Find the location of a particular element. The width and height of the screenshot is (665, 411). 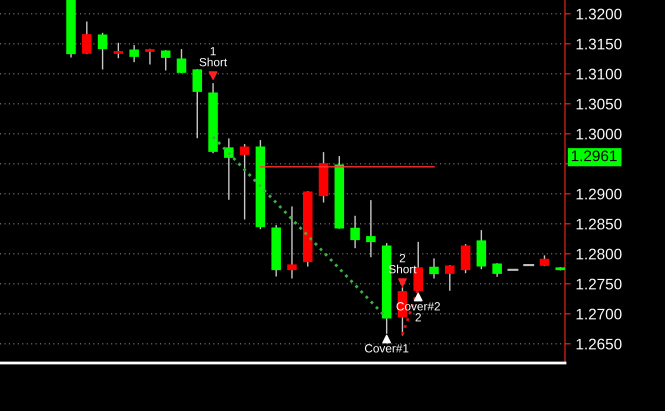

y-tick-label: 1.3050 is located at coordinates (599, 104).